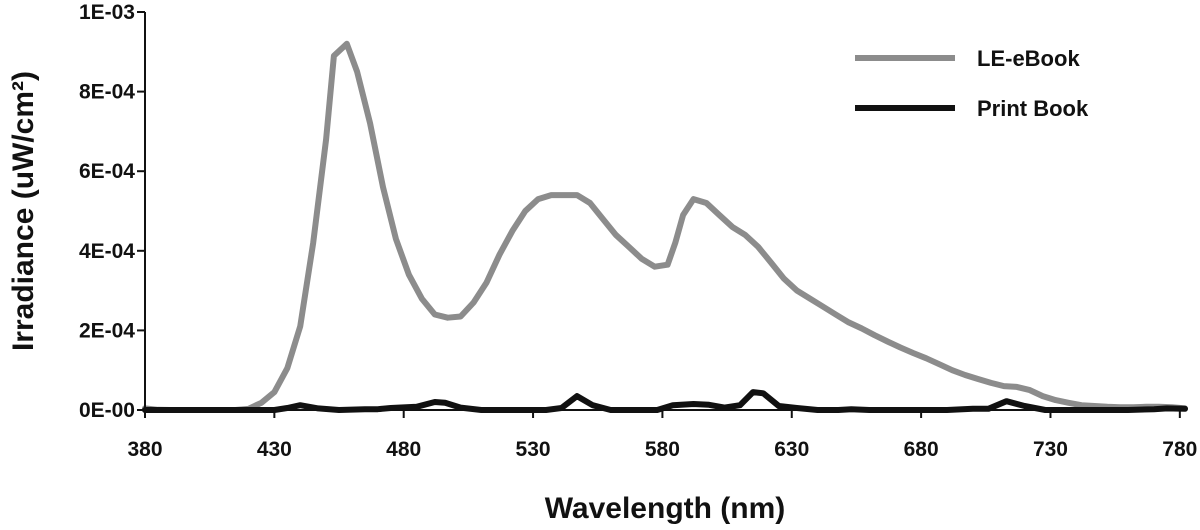  Describe the element at coordinates (403, 449) in the screenshot. I see `x-tick-label: 480` at that location.